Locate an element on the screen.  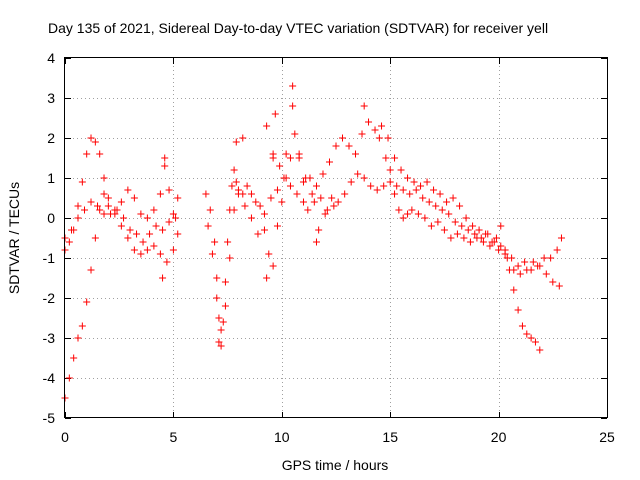
y-tick-label: -4 is located at coordinates (49, 378).